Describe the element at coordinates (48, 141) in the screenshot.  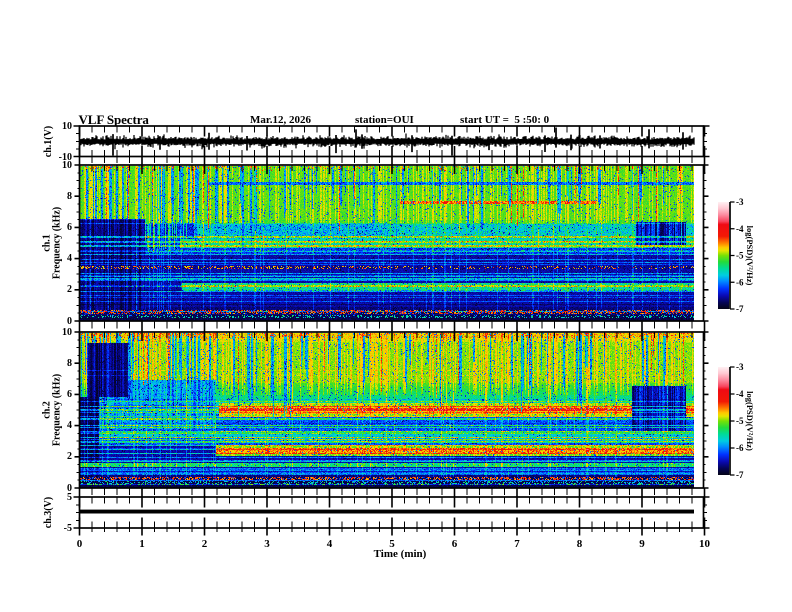
I see `svg-text: ch.1(V)` at that location.